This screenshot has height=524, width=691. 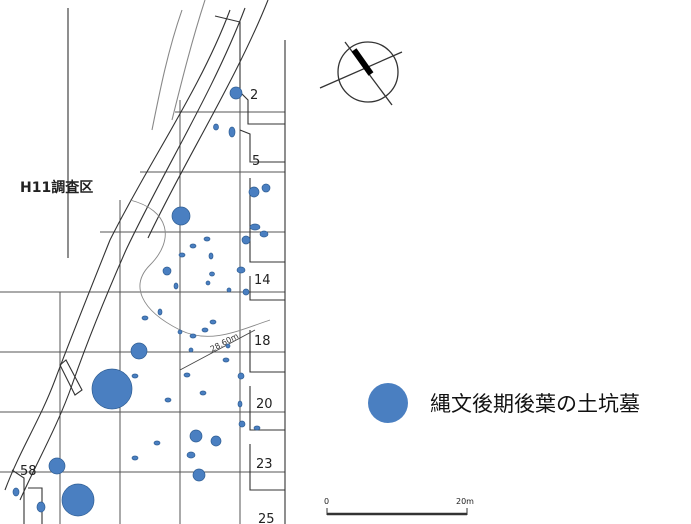 I want to click on grid-number: 20, so click(x=264, y=404).